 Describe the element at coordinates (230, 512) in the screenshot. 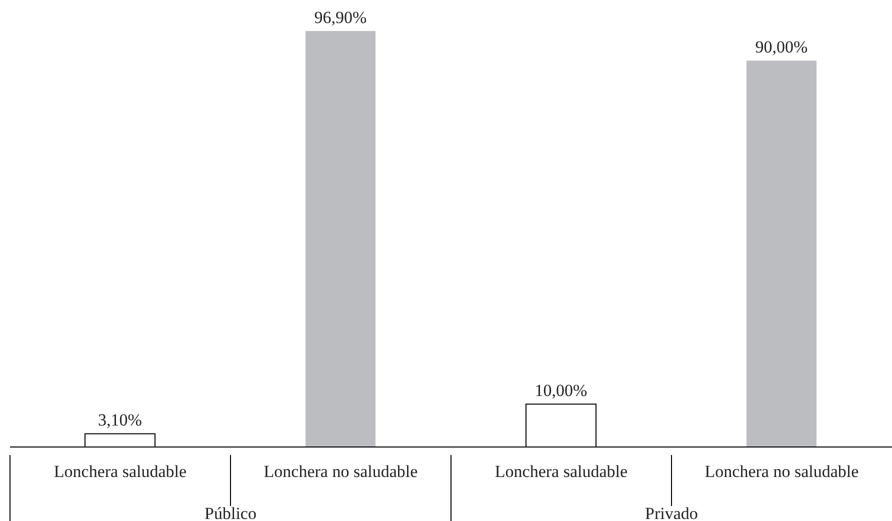

I see `text: Público` at that location.